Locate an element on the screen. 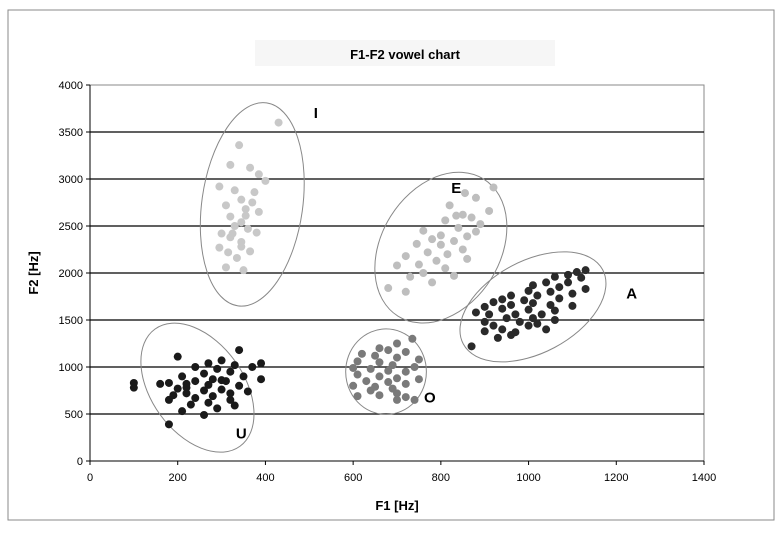 Image resolution: width=782 pixels, height=534 pixels. y-tick-label: 2500 is located at coordinates (71, 227).